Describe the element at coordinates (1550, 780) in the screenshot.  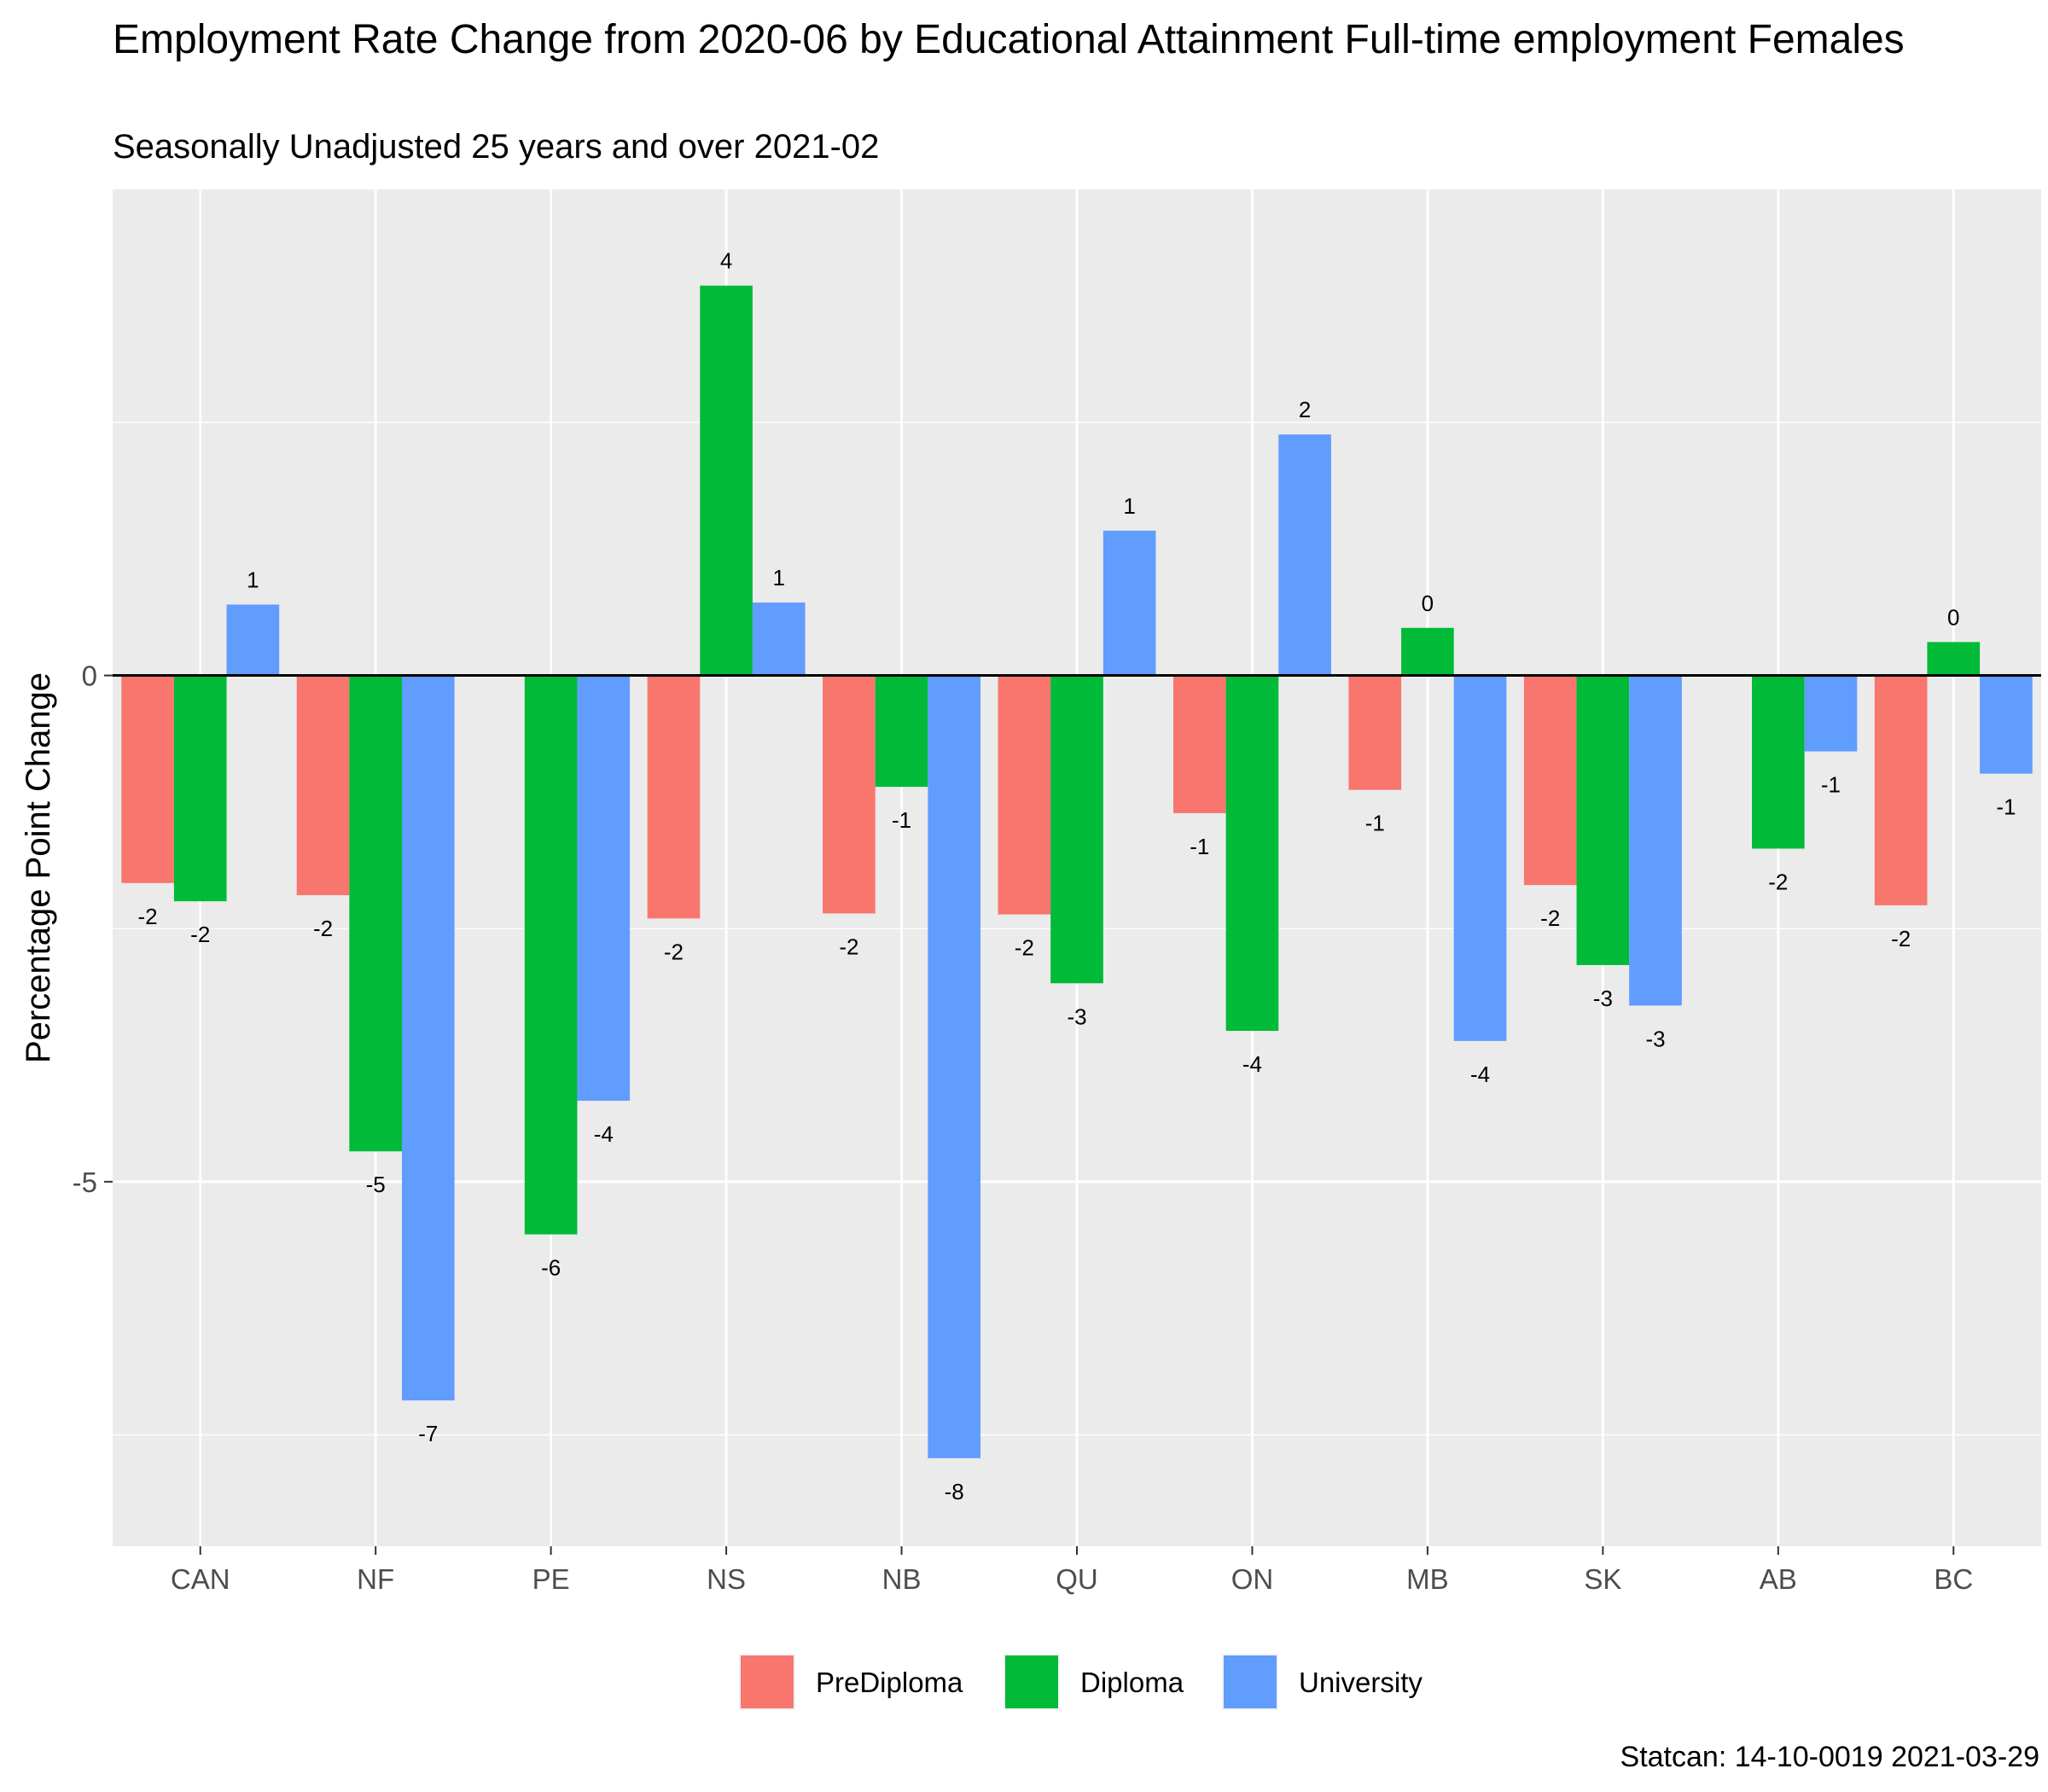
I see `bar-prediploma-sk` at that location.